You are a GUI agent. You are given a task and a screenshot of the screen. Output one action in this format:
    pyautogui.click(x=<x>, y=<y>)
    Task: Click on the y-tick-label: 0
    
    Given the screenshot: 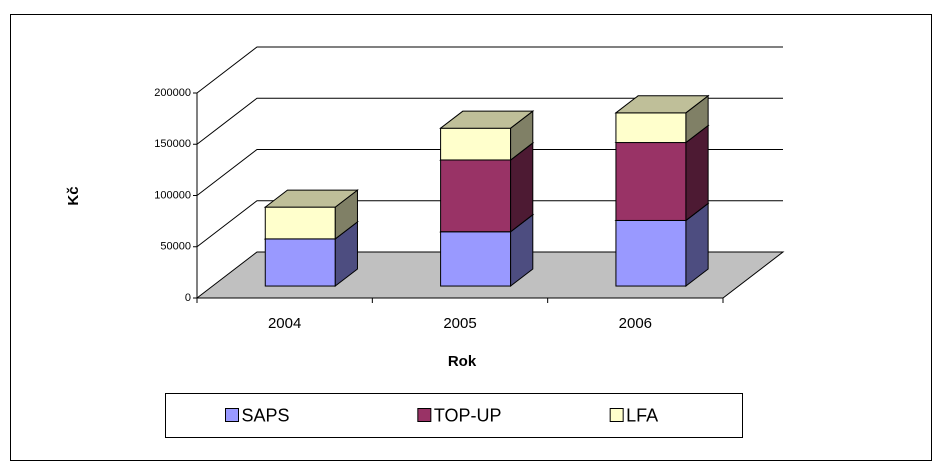 What is the action you would take?
    pyautogui.click(x=188, y=298)
    